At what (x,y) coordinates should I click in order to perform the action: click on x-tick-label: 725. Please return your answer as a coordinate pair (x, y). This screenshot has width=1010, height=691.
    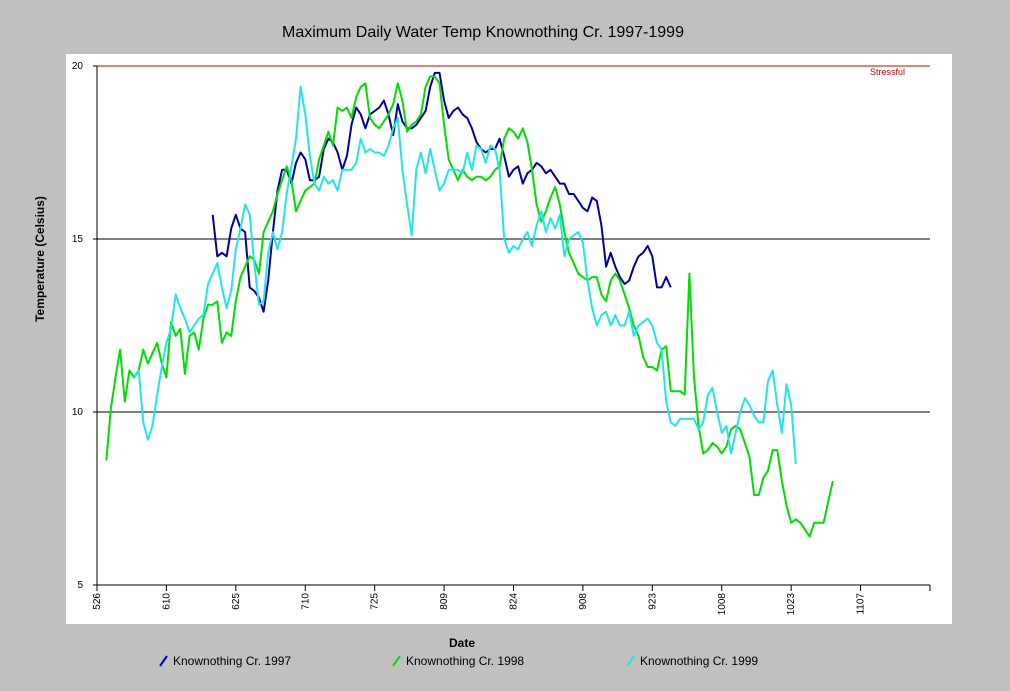
    Looking at the image, I should click on (375, 601).